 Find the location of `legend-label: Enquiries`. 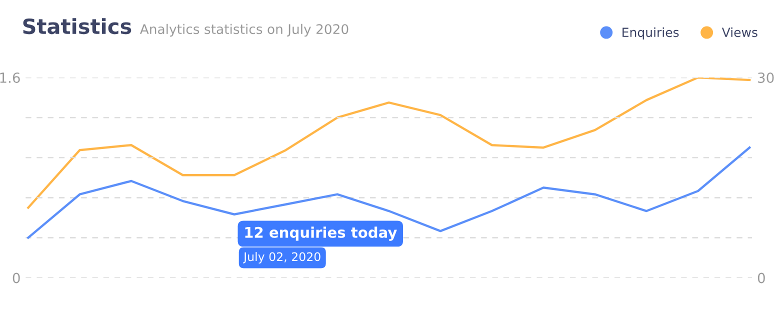

legend-label: Enquiries is located at coordinates (650, 33).